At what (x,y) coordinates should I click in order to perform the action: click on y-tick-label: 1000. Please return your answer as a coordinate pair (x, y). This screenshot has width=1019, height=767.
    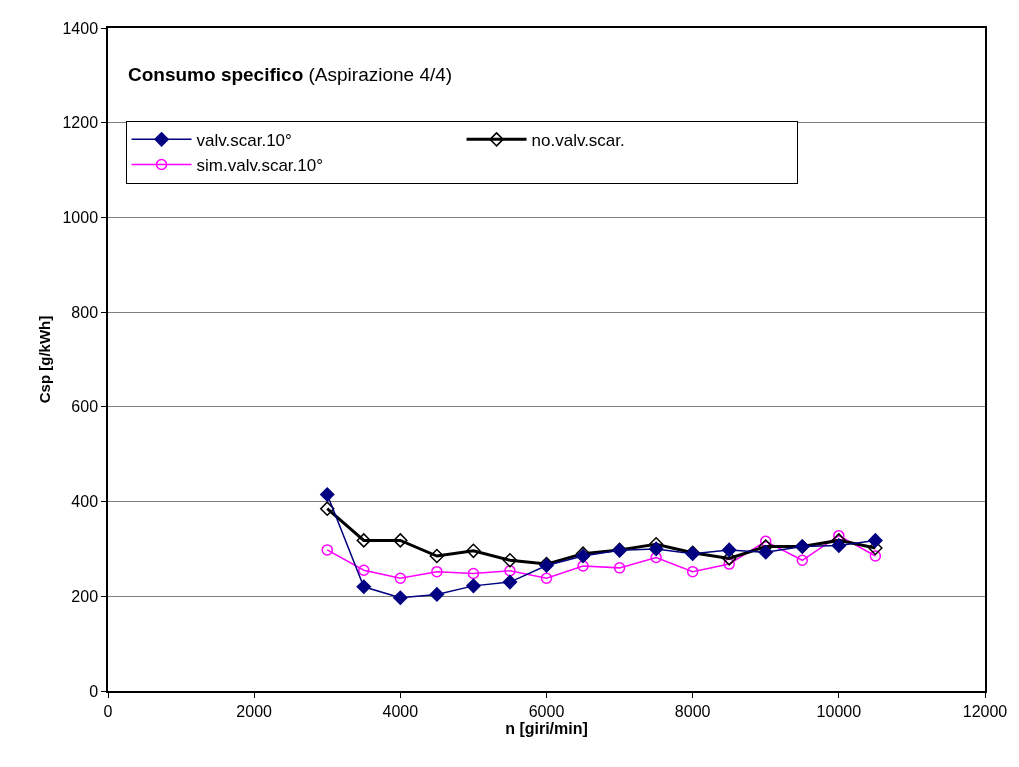
    Looking at the image, I should click on (80, 218).